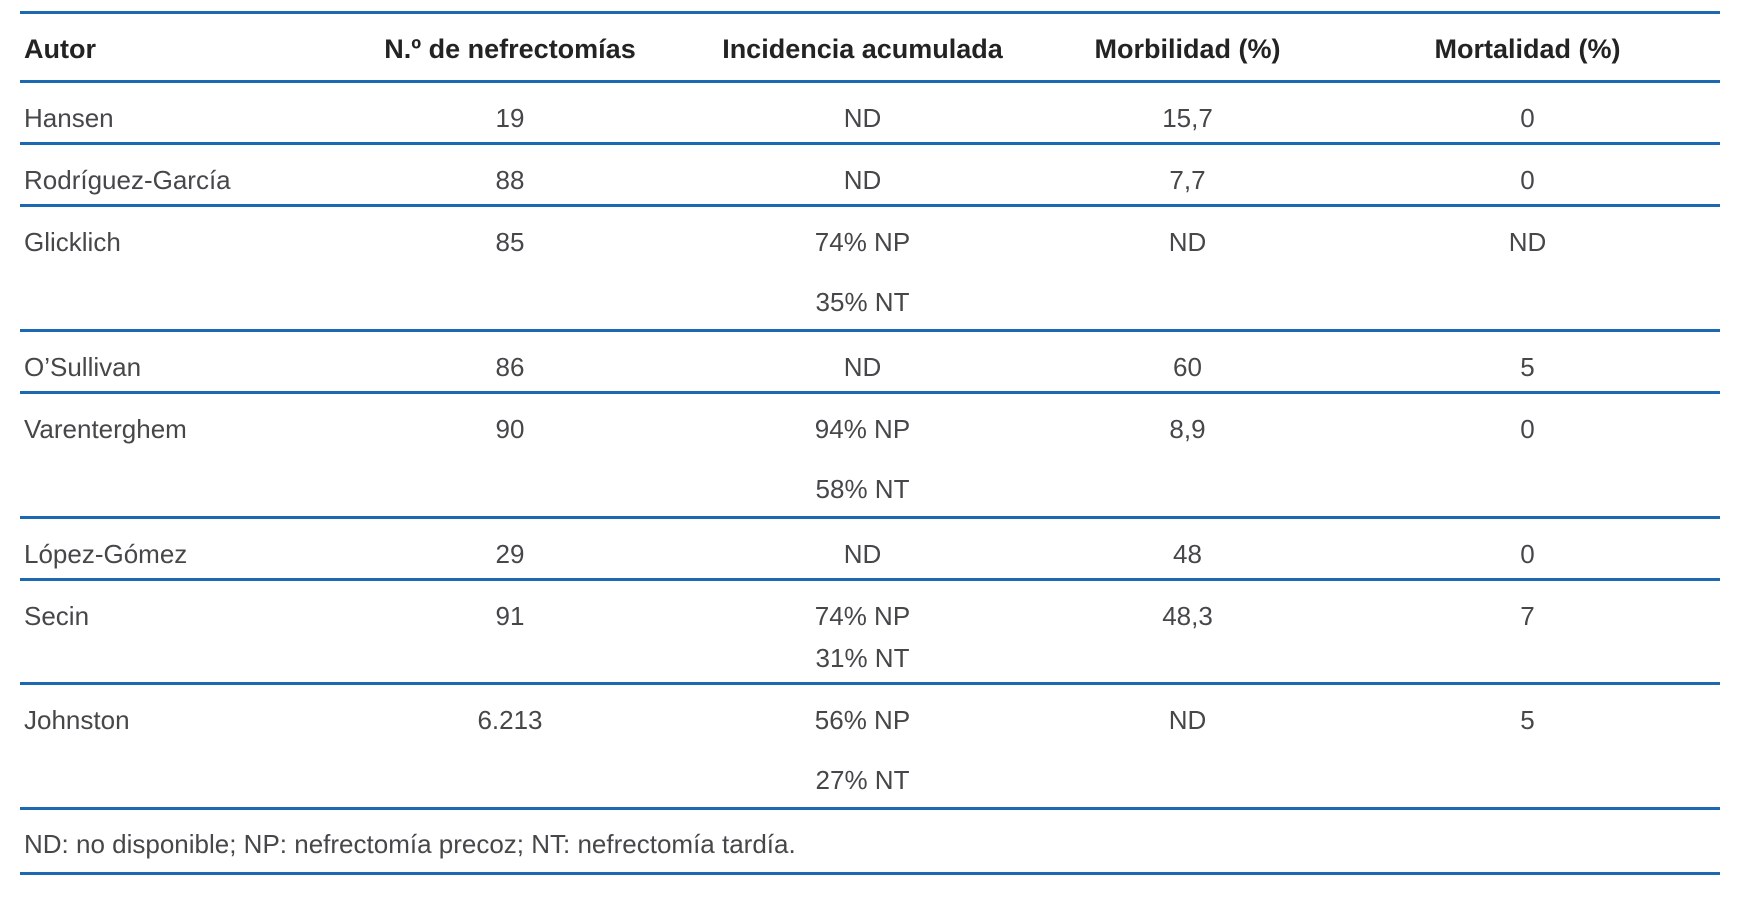 This screenshot has height=910, width=1741. Describe the element at coordinates (1187, 49) in the screenshot. I see `column-header-morbilidad: Morbilidad (%)` at that location.